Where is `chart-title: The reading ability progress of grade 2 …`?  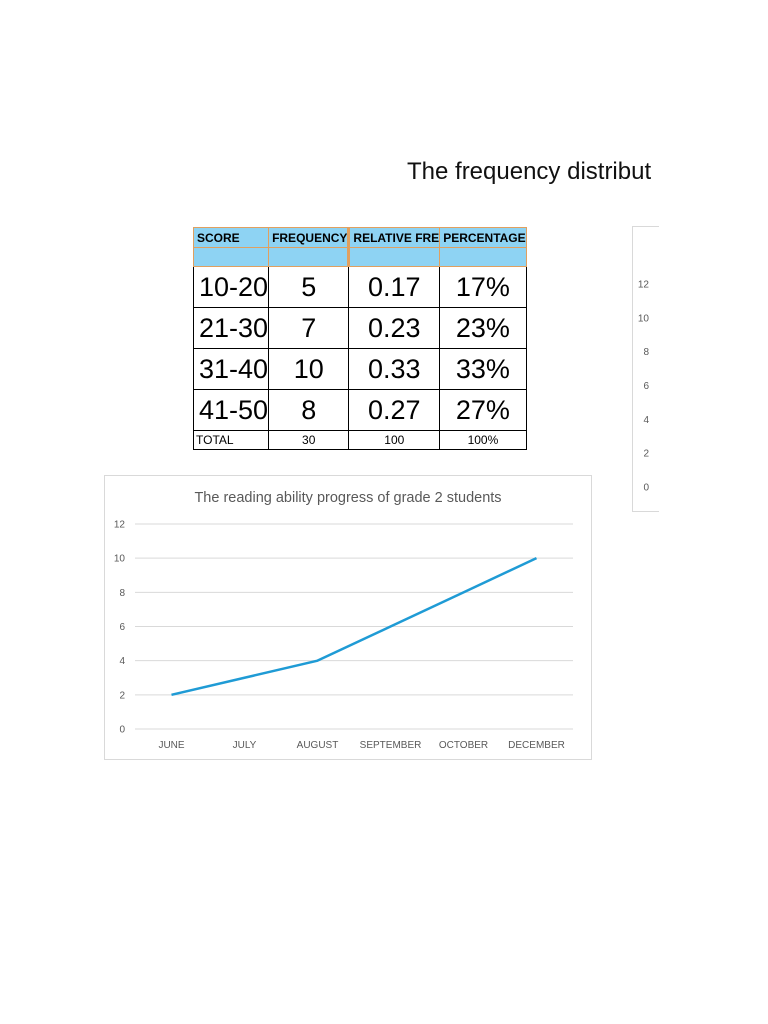
chart-title: The reading ability progress of grade 2 … is located at coordinates (347, 498).